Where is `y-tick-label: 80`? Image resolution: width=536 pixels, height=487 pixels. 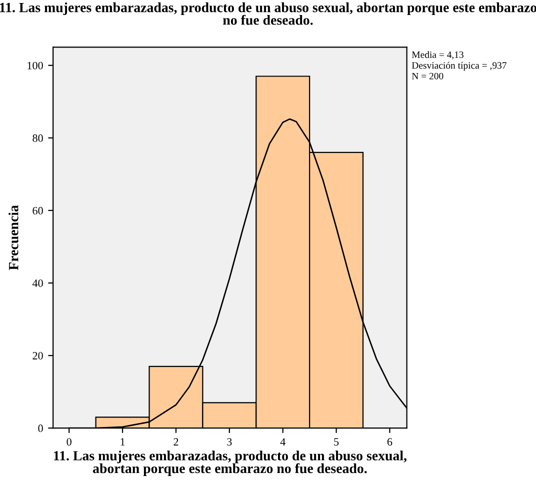
y-tick-label: 80 is located at coordinates (37, 138).